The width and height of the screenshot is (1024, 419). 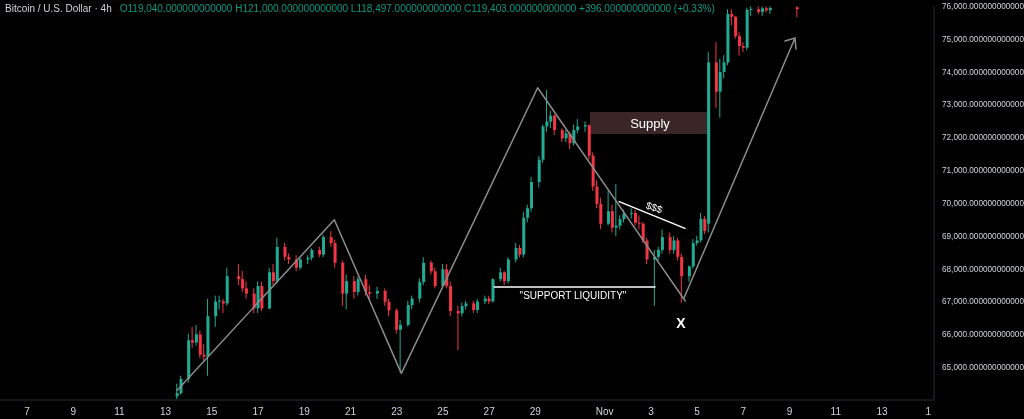 What do you see at coordinates (350, 412) in the screenshot?
I see `x-tick-label: 21` at bounding box center [350, 412].